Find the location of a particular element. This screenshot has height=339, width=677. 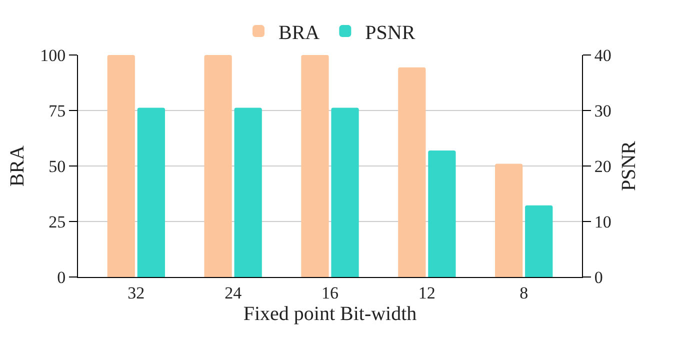

x-tick-label: 8 is located at coordinates (524, 292).